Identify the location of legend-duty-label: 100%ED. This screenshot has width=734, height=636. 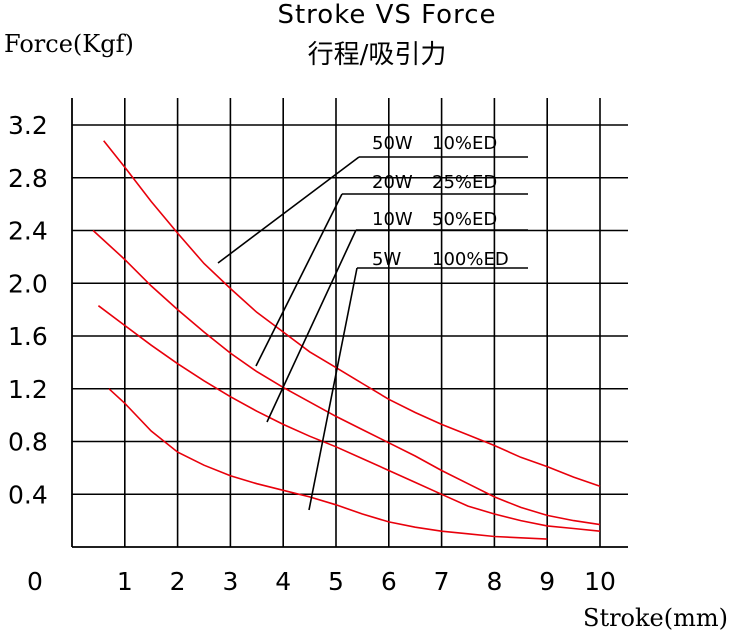
(470, 259).